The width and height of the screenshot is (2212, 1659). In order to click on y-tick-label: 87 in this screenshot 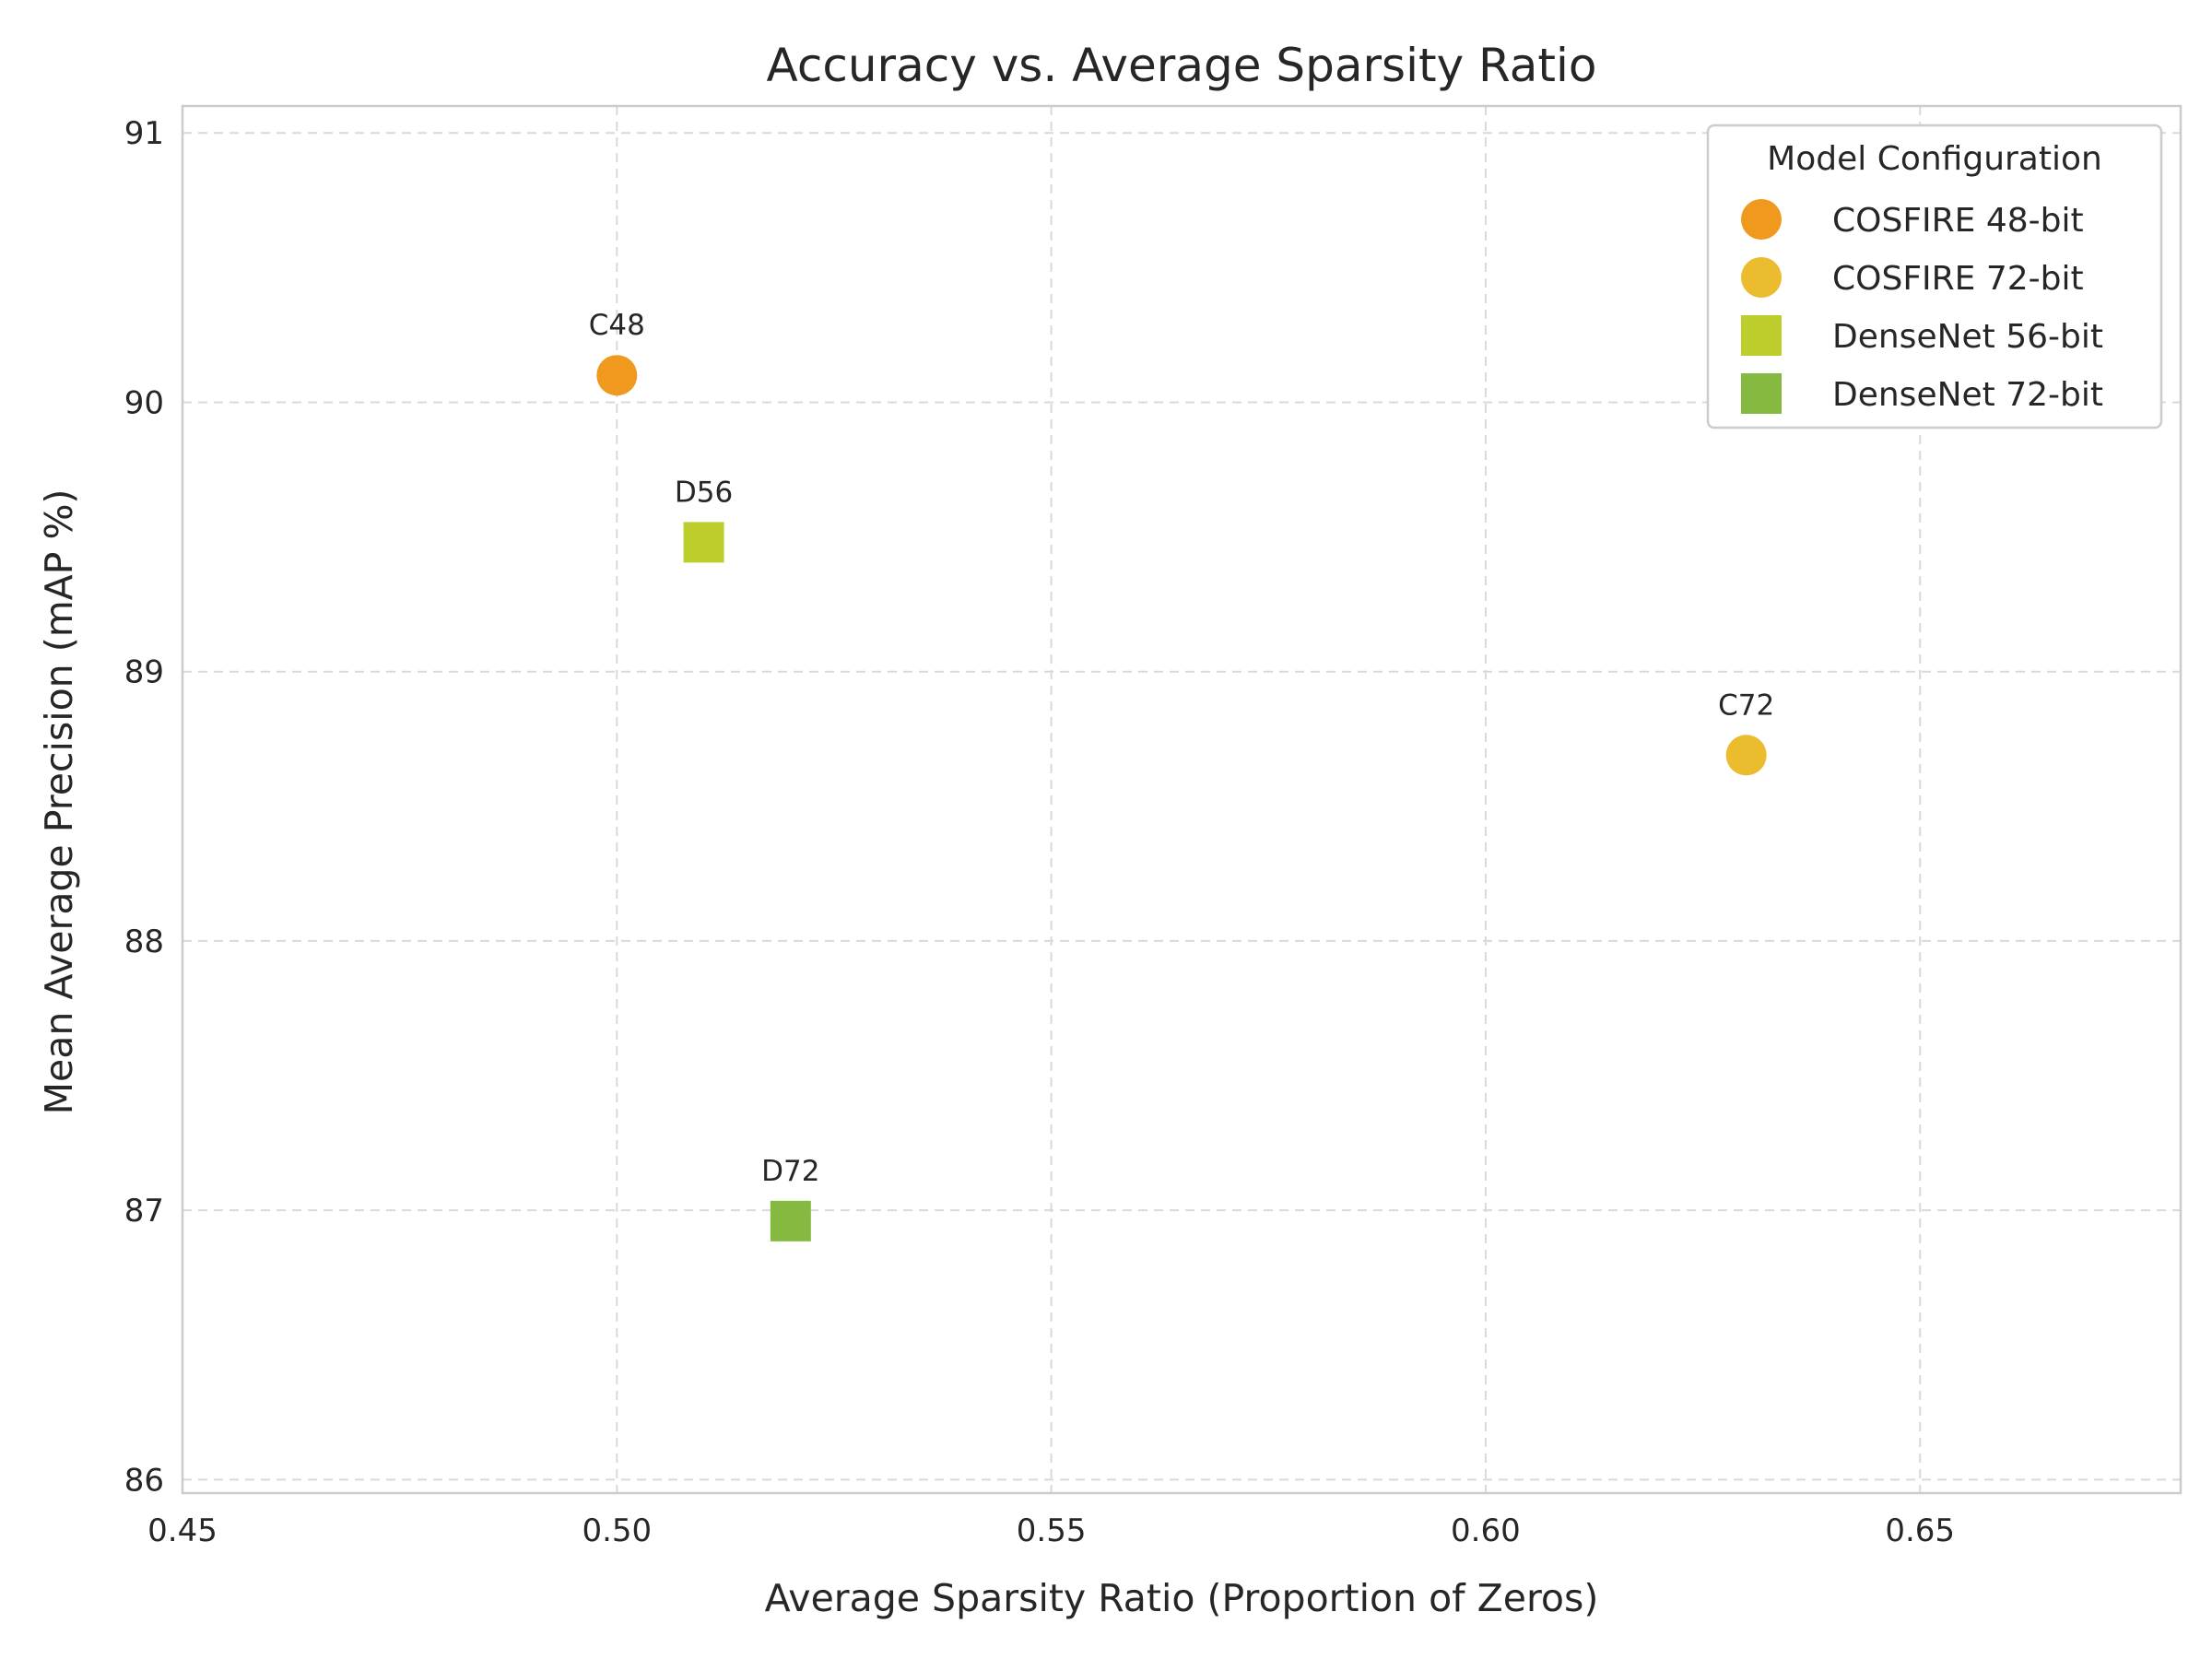, I will do `click(144, 1211)`.